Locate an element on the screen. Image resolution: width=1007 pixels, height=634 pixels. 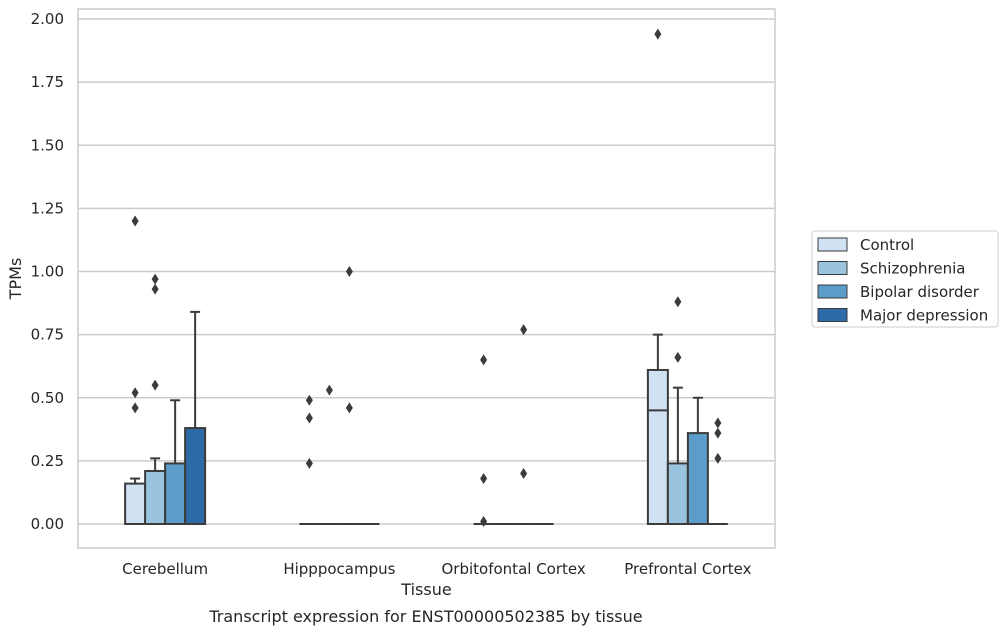
y-tick-label: 1.75 is located at coordinates (47, 82).